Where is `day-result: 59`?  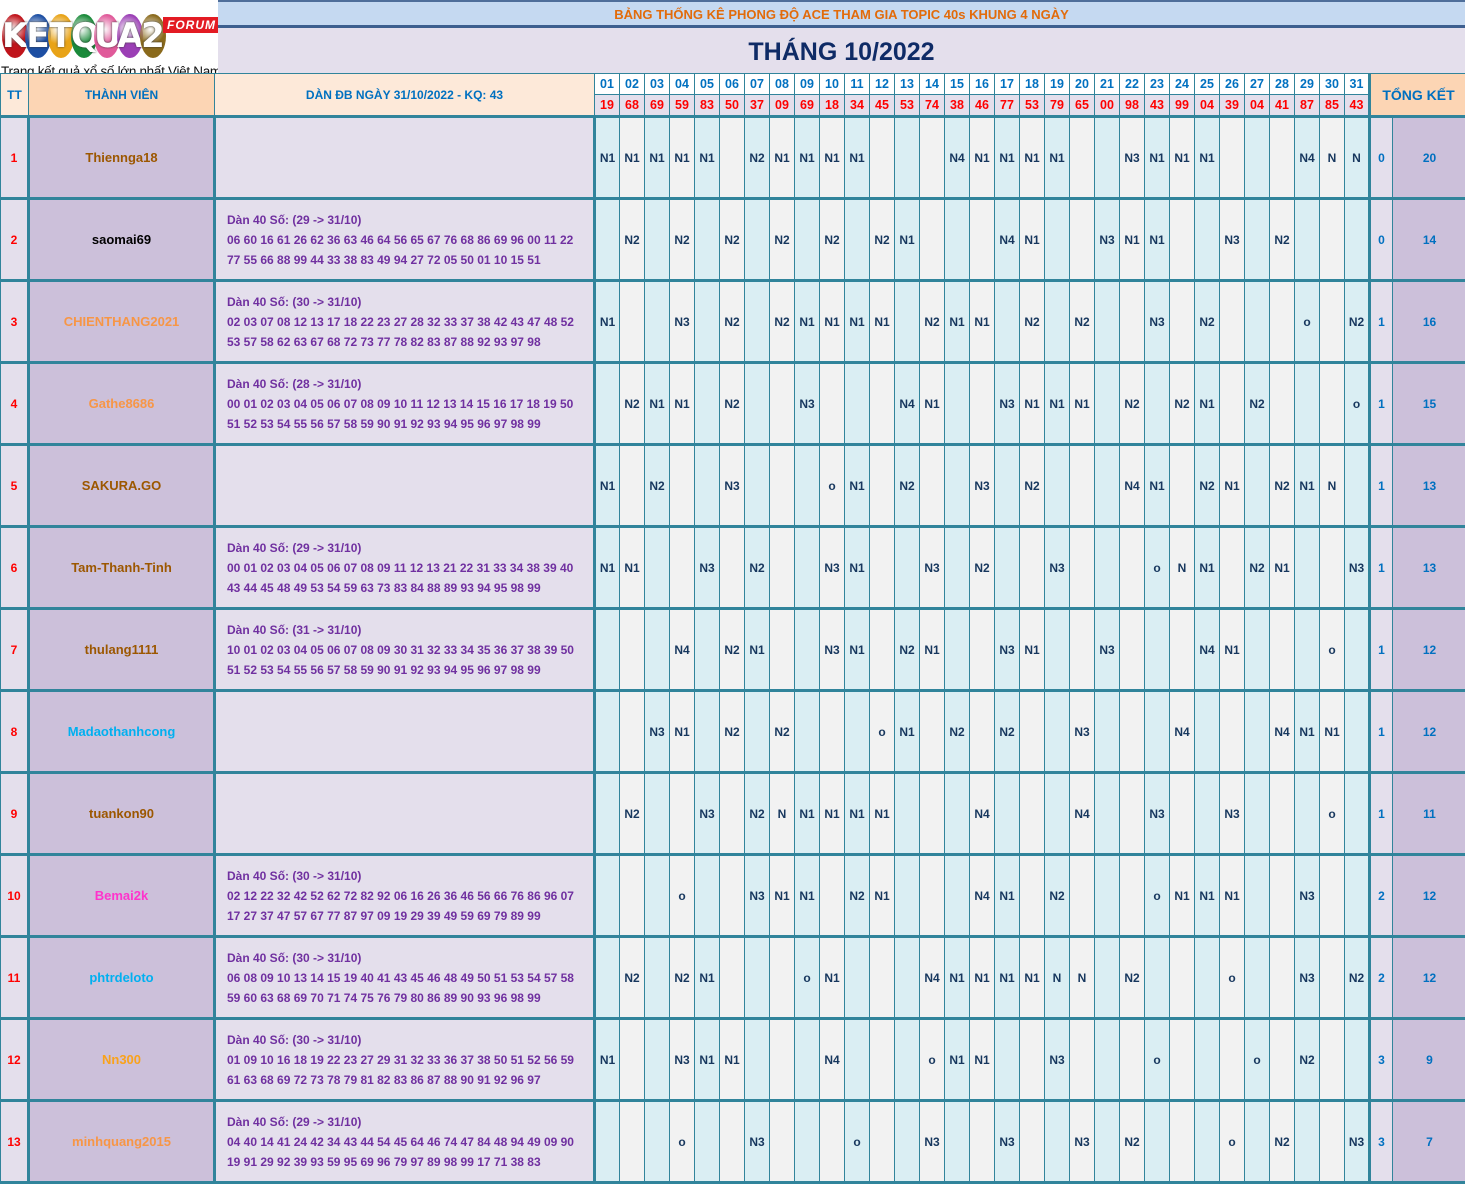 day-result: 59 is located at coordinates (682, 106).